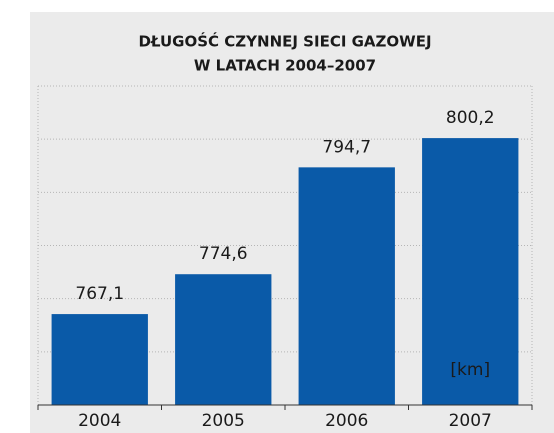  What do you see at coordinates (99, 294) in the screenshot?
I see `value-label: 767,1` at bounding box center [99, 294].